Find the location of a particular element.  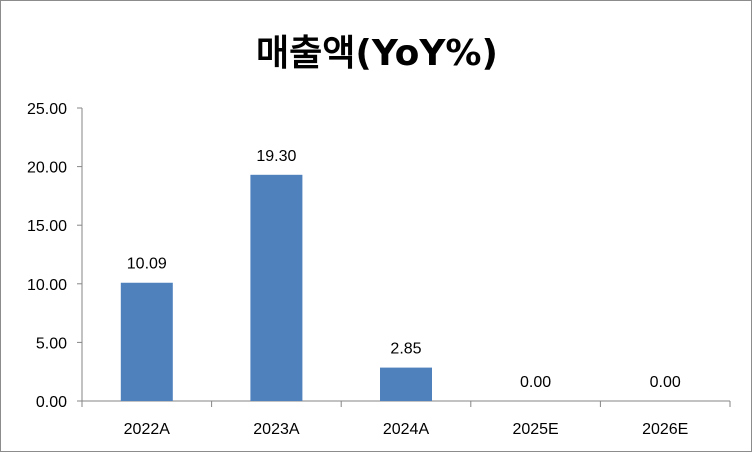

x-tick-label: 2023A is located at coordinates (276, 429).